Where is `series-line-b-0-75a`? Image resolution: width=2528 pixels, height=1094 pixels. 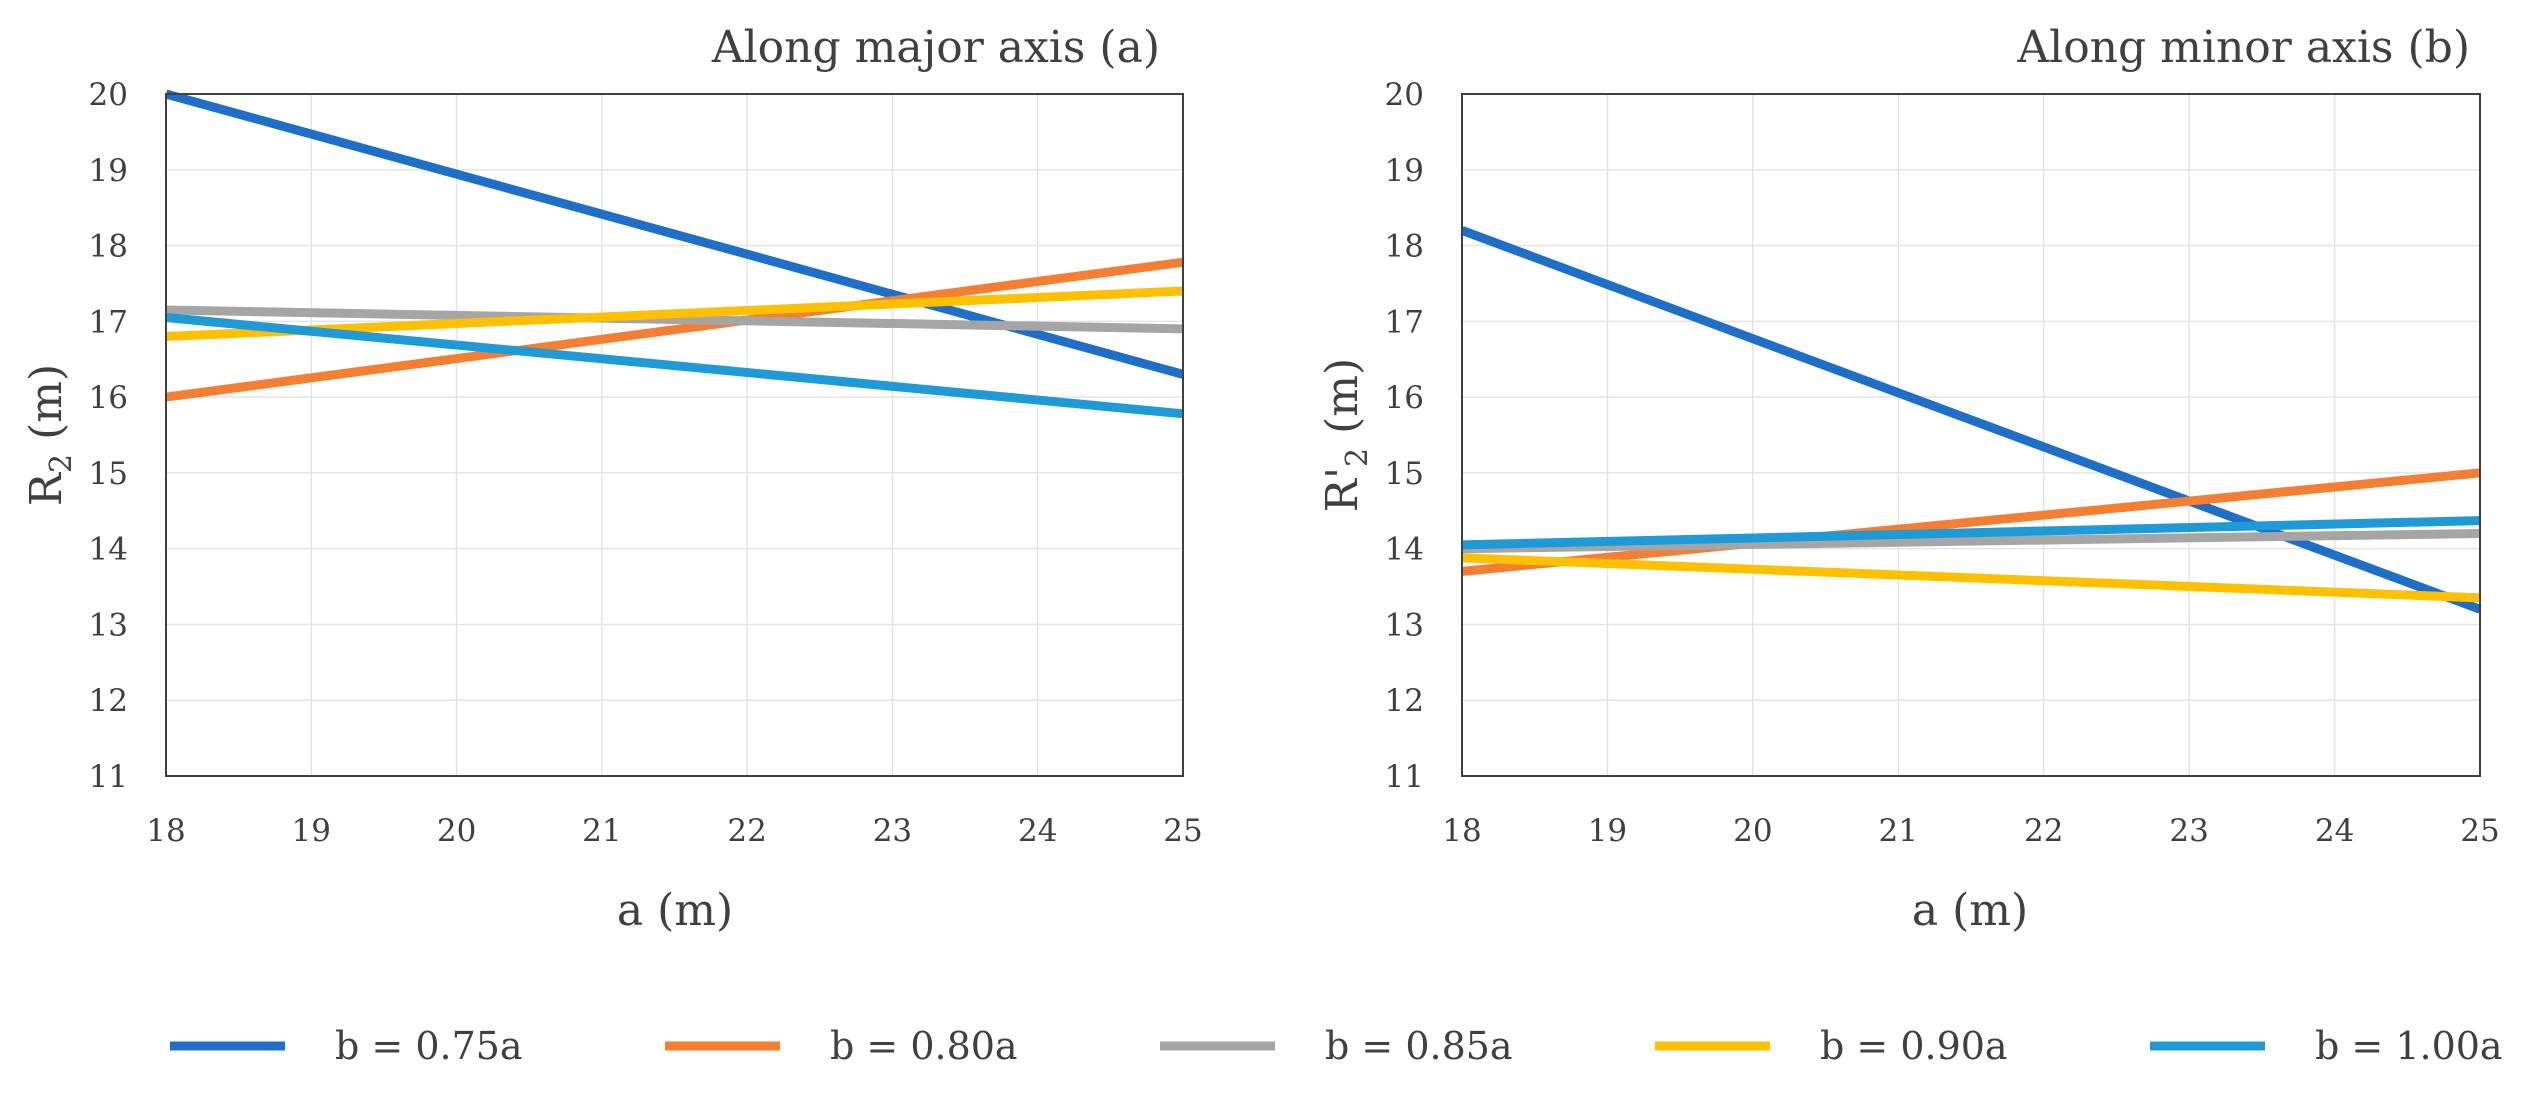 series-line-b-0-75a is located at coordinates (1971, 420).